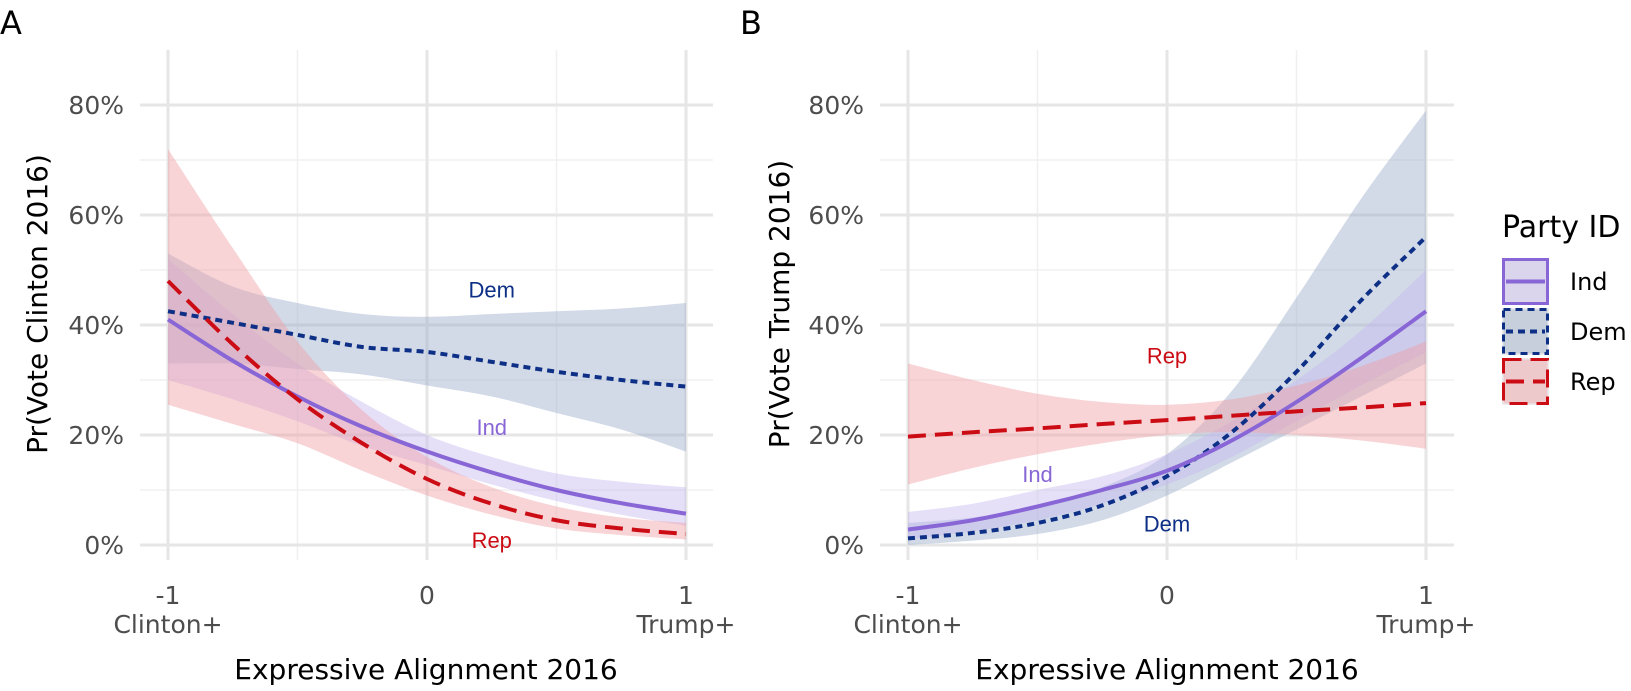 The height and width of the screenshot is (691, 1631). I want to click on confidence-band-rep, so click(1167, 413).